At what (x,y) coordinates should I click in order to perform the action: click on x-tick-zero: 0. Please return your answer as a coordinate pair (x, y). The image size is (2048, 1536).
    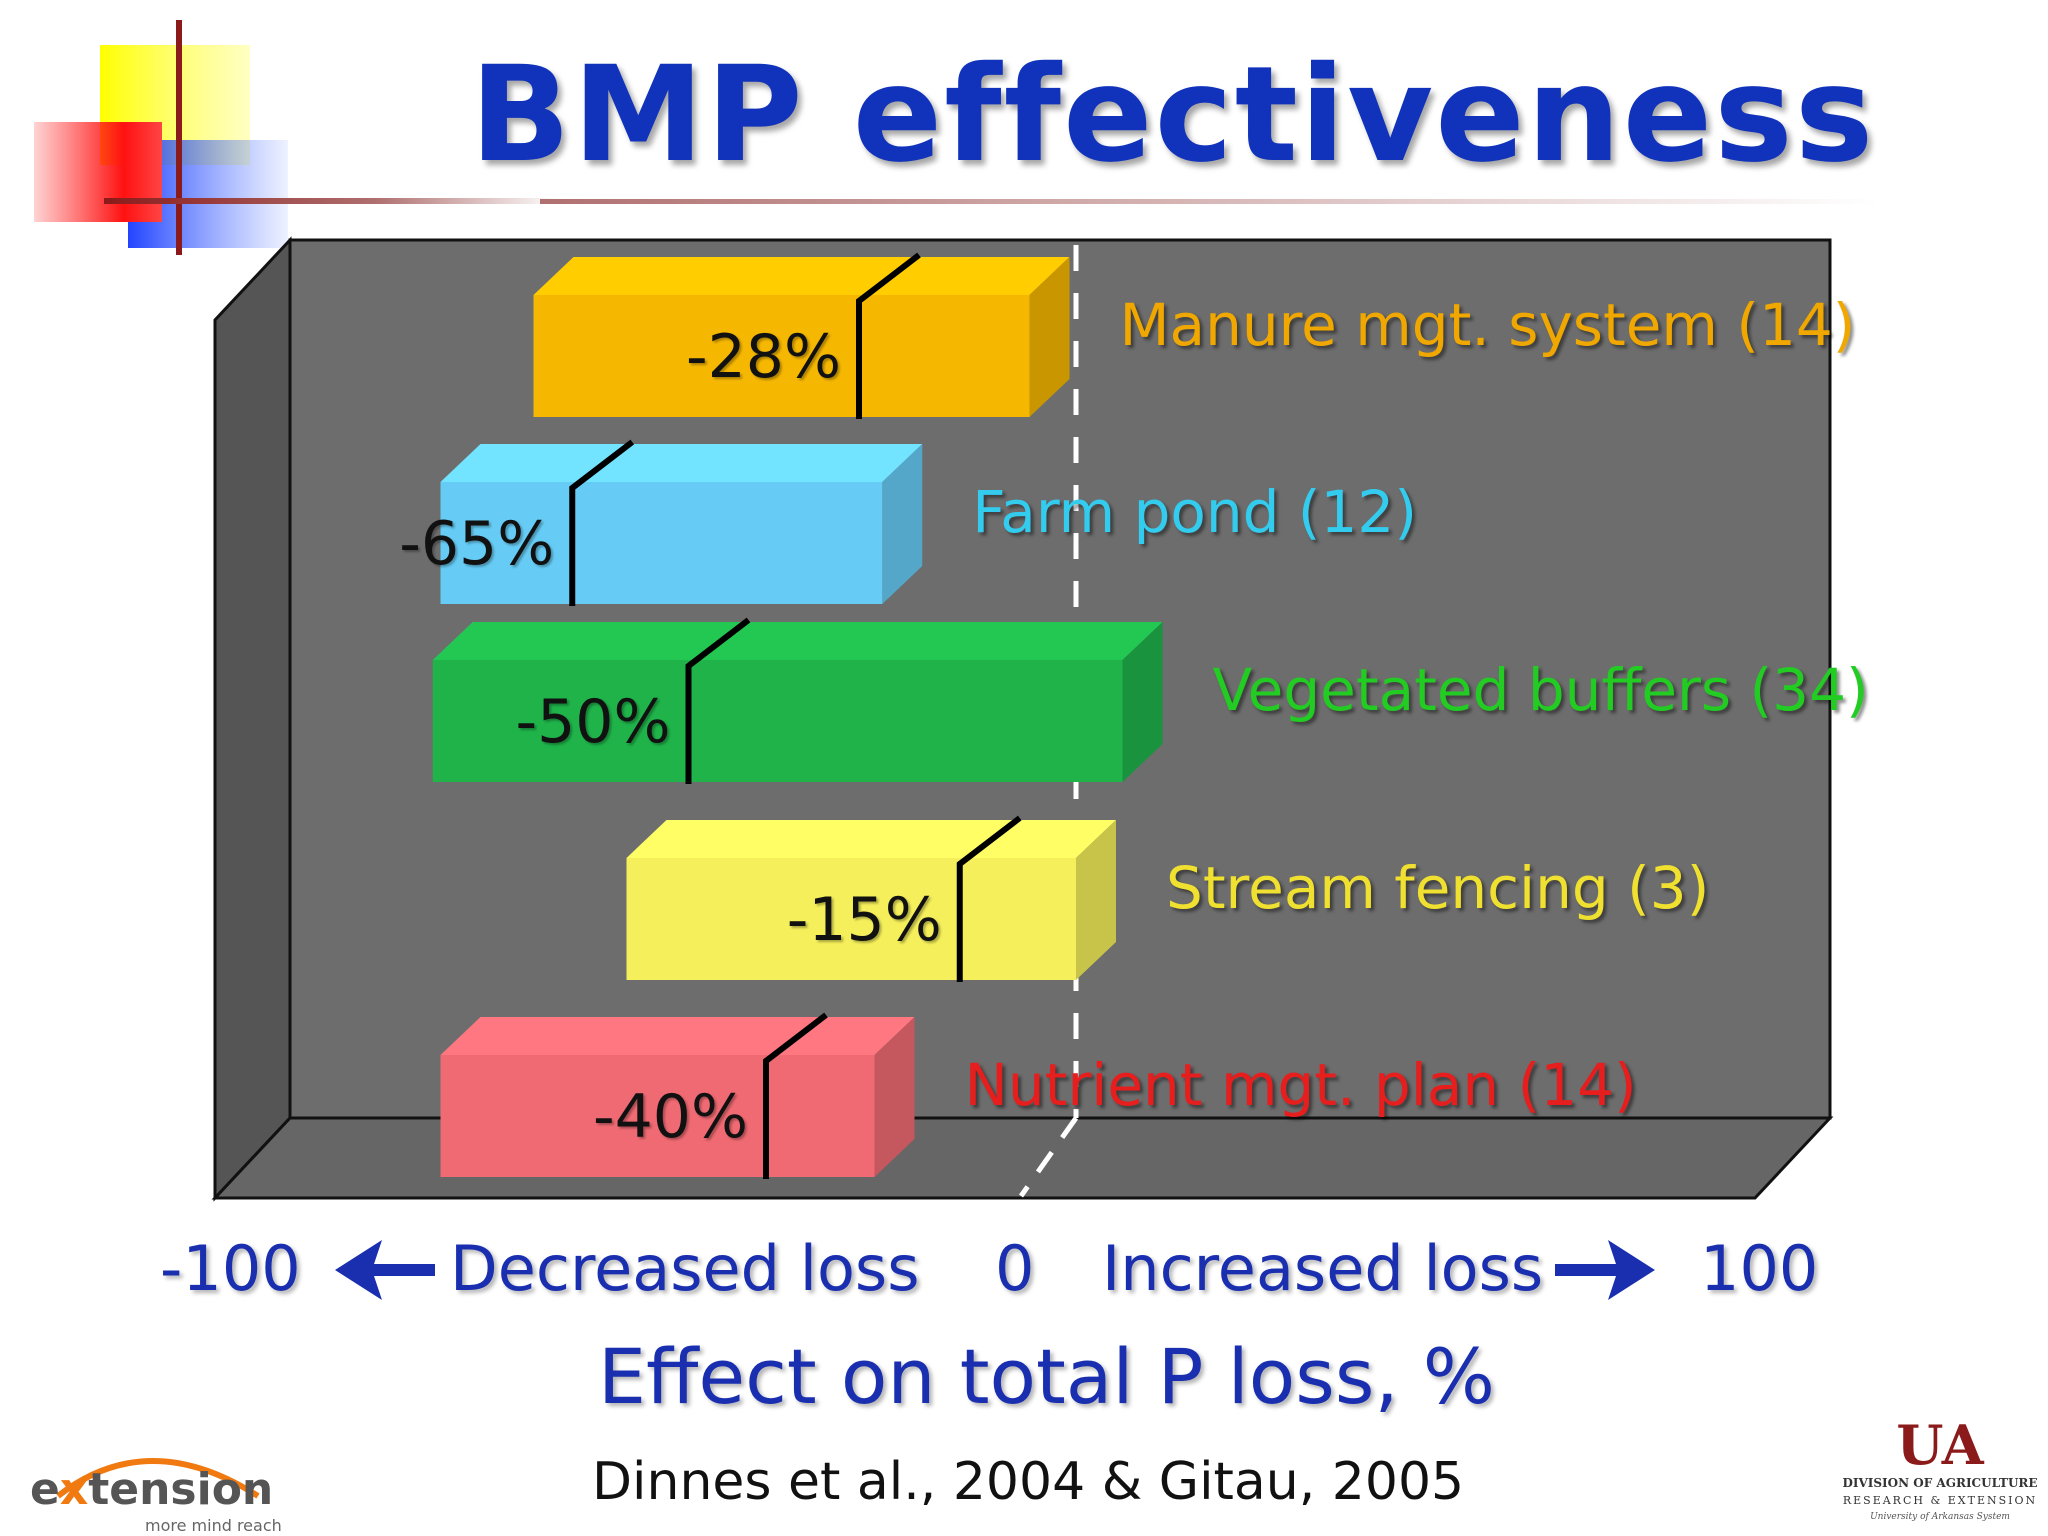
    Looking at the image, I should click on (1015, 1268).